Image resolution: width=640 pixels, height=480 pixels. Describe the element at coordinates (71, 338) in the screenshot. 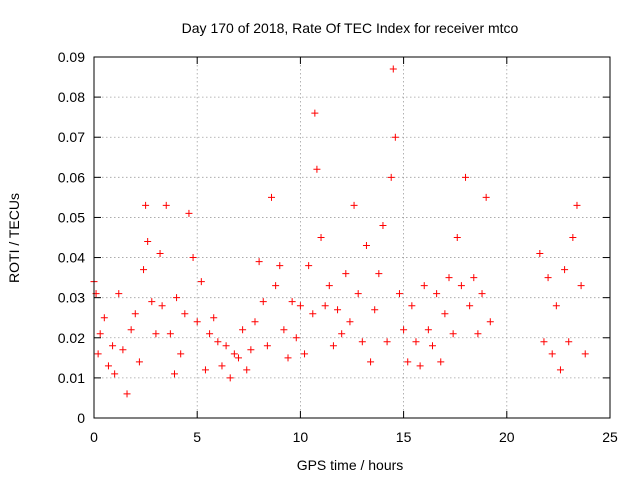

I see `y-tick-label: 0.02` at that location.